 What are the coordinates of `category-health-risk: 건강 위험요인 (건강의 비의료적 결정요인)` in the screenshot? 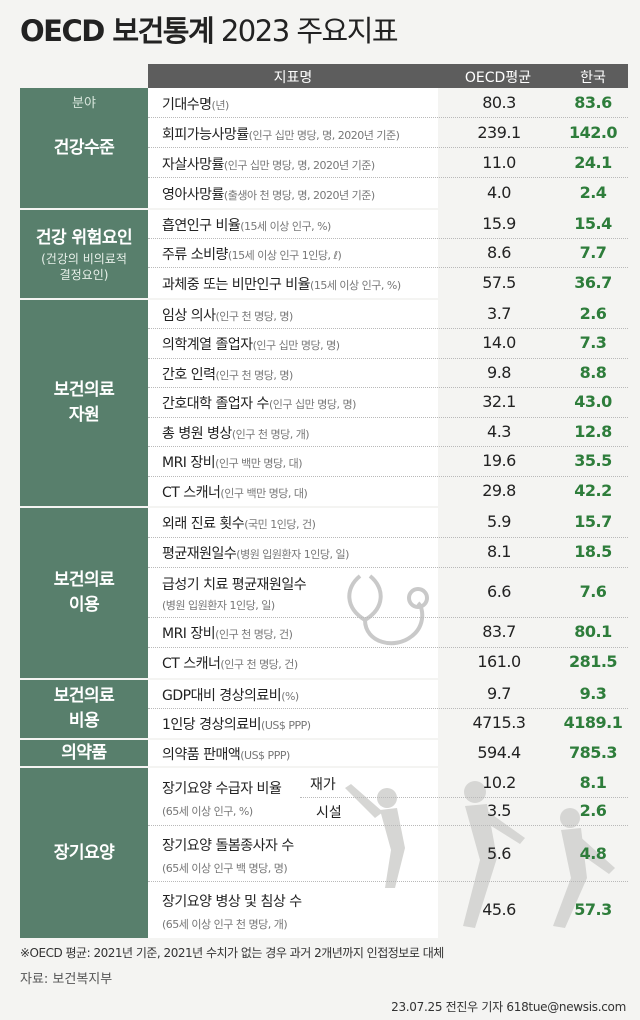 It's located at (84, 254).